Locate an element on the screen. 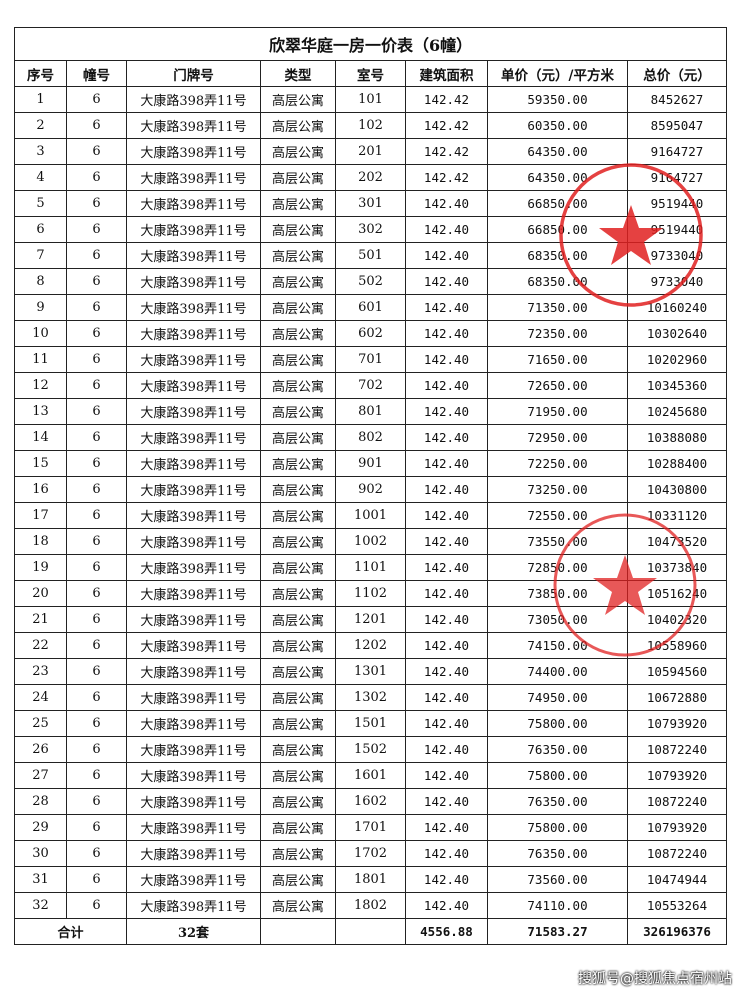 The height and width of the screenshot is (992, 740). table-row: 6 6 大康路398弄11号 高层公寓 302 142.40 66850.00 9519440 is located at coordinates (371, 229).